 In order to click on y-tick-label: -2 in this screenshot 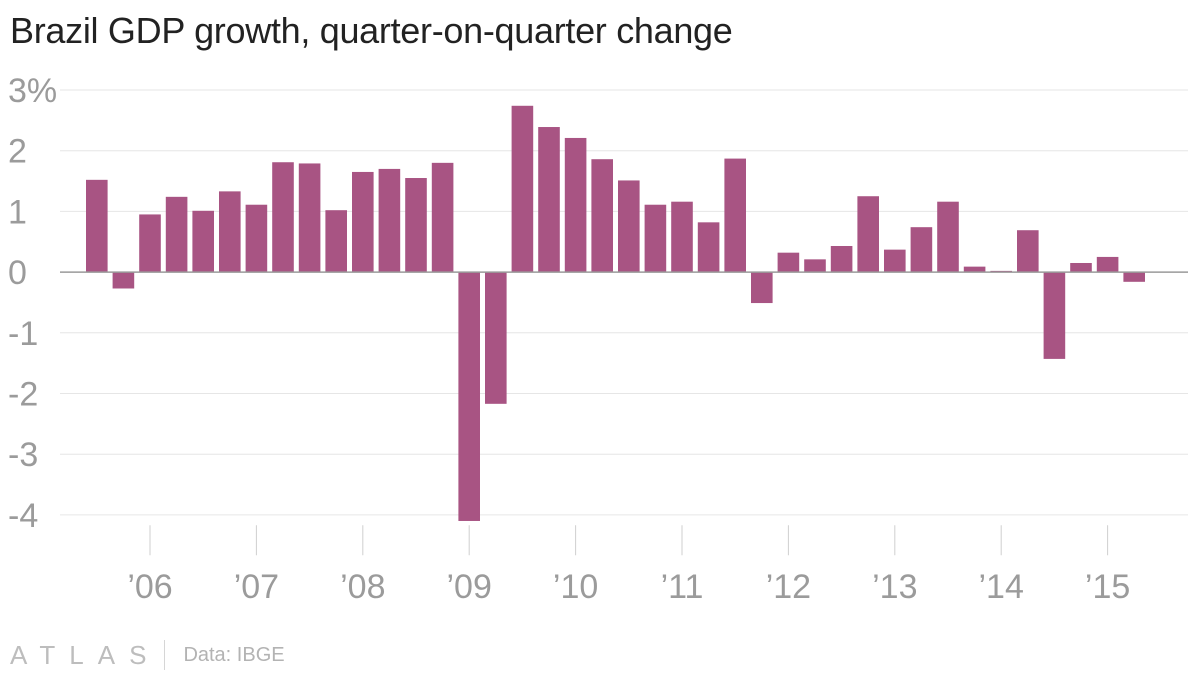, I will do `click(23, 395)`.